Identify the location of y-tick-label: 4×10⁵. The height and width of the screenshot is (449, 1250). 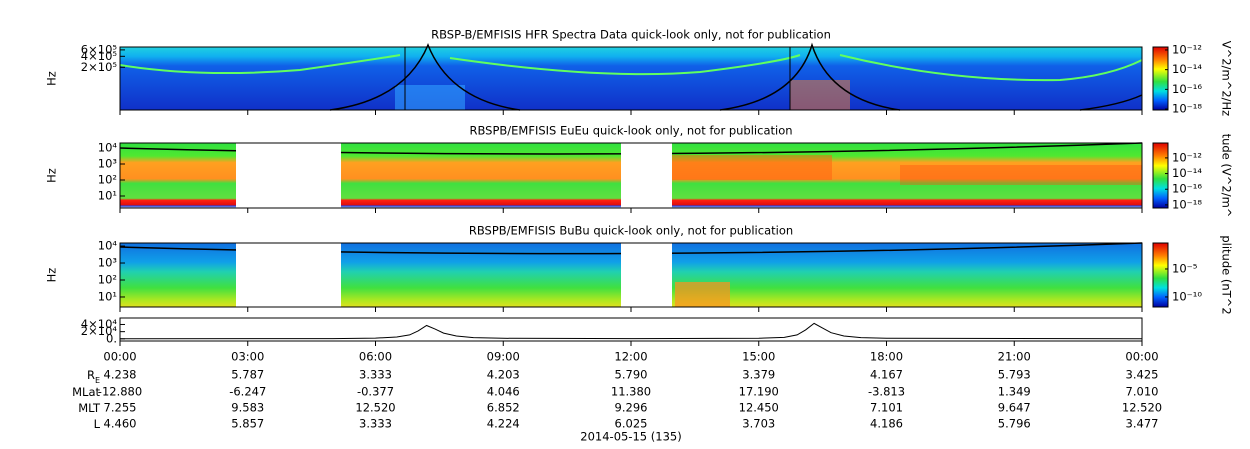
(99, 56).